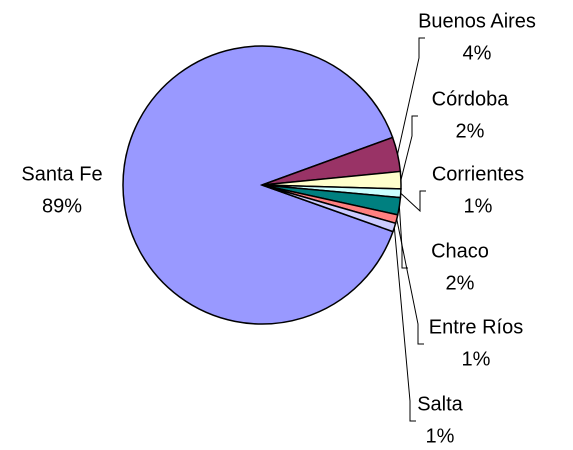  Describe the element at coordinates (477, 53) in the screenshot. I see `slice-value-label: 4%` at that location.